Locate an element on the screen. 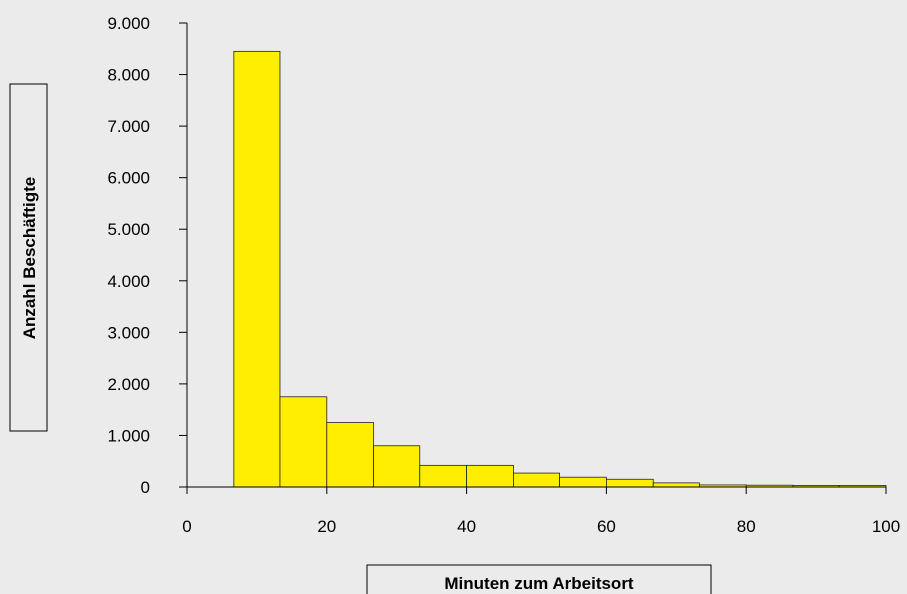 The image size is (907, 594). y-tick-label-7: 7.000 is located at coordinates (128, 126).